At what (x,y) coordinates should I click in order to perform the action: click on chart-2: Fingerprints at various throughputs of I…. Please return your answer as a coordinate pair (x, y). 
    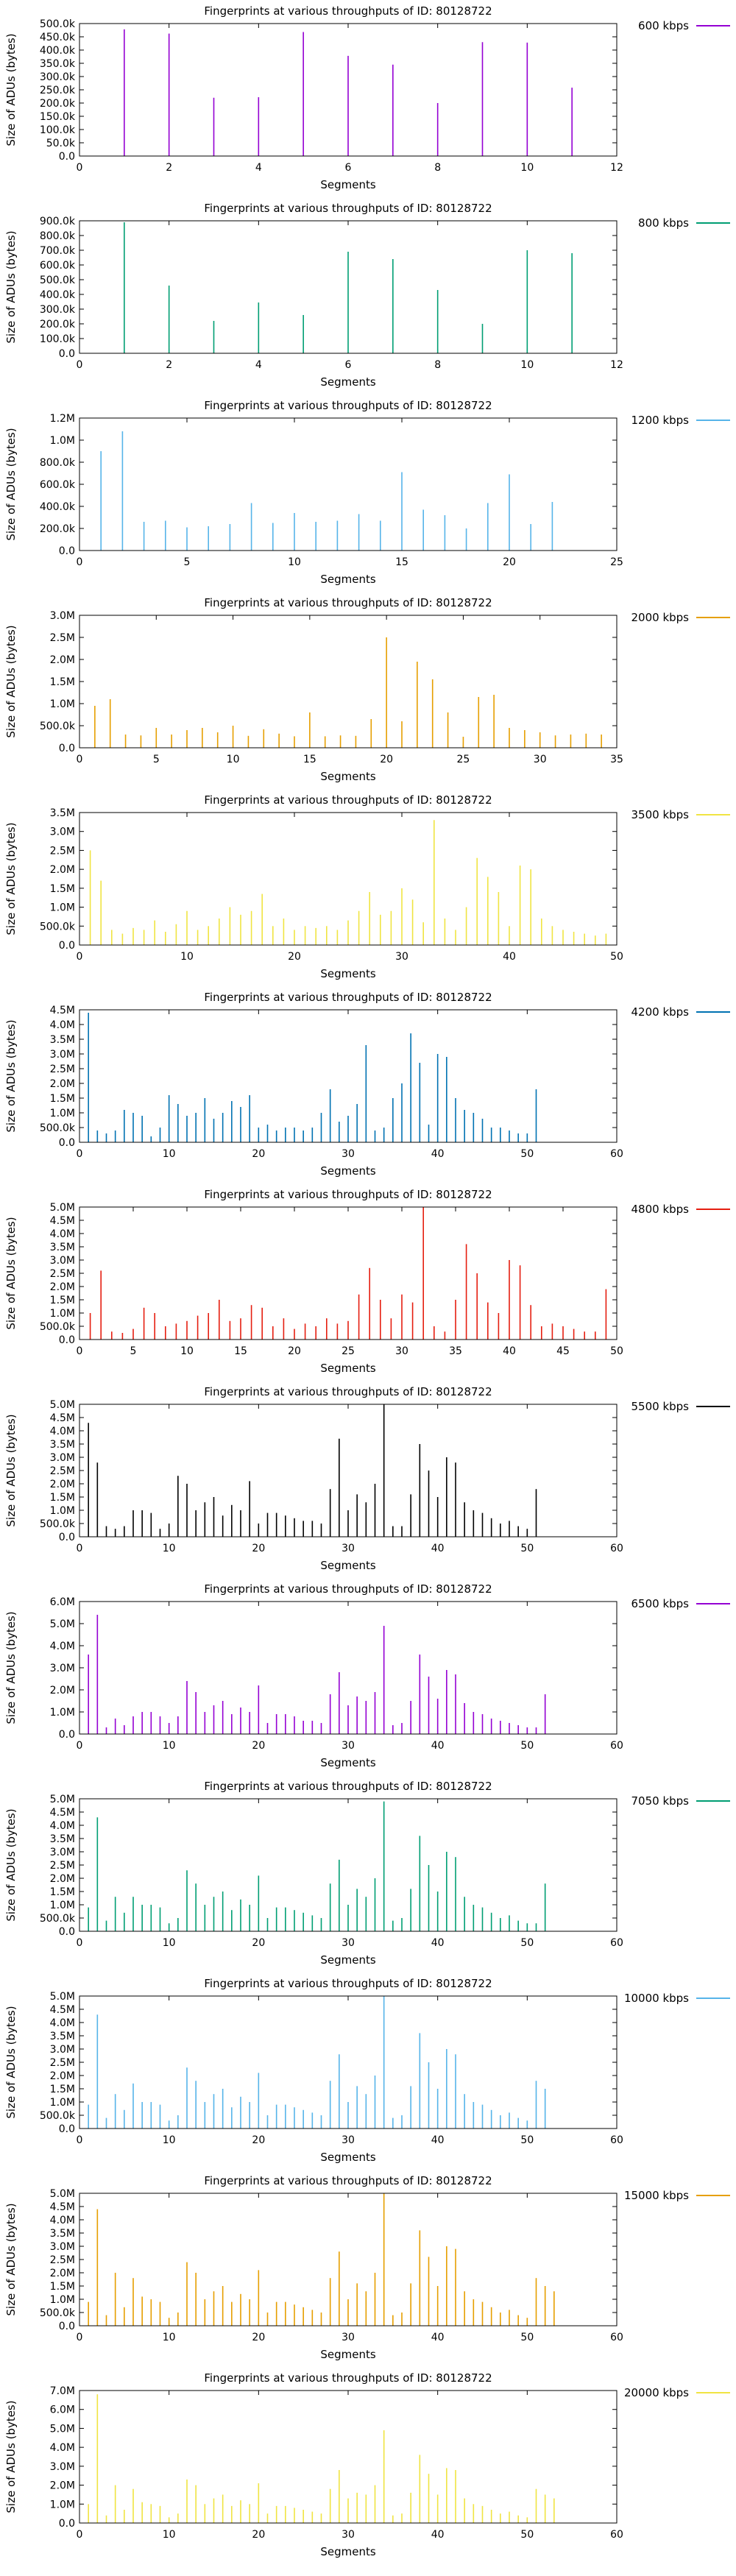
    Looking at the image, I should click on (367, 295).